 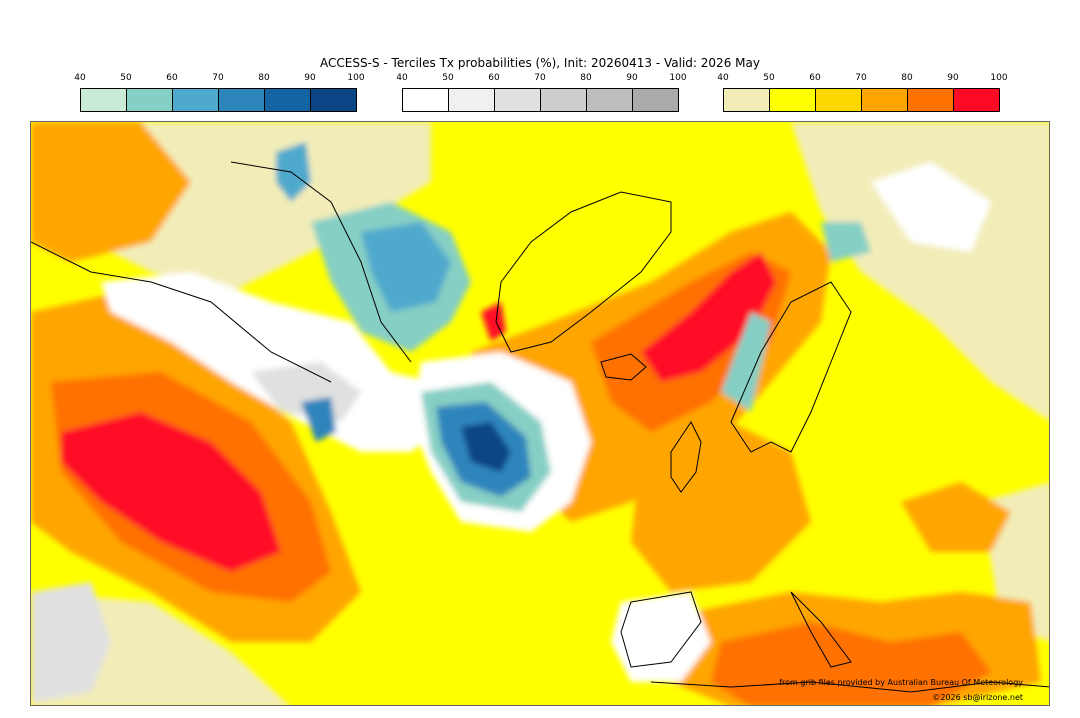 I want to click on colorbar-ticks-below: 40 50 60 70 80 90 100, so click(x=219, y=79).